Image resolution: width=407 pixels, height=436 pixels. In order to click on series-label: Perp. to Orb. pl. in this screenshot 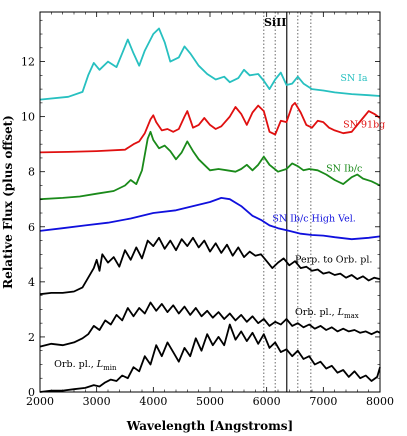, I will do `click(333, 260)`.